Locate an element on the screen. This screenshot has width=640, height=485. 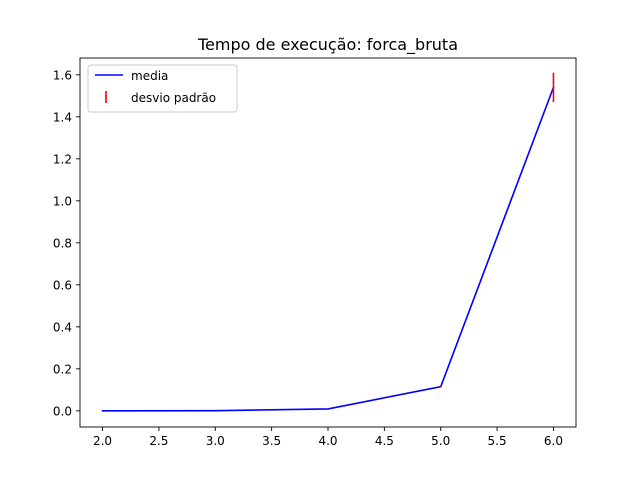
y-tick-label: 0.8 is located at coordinates (62, 243).